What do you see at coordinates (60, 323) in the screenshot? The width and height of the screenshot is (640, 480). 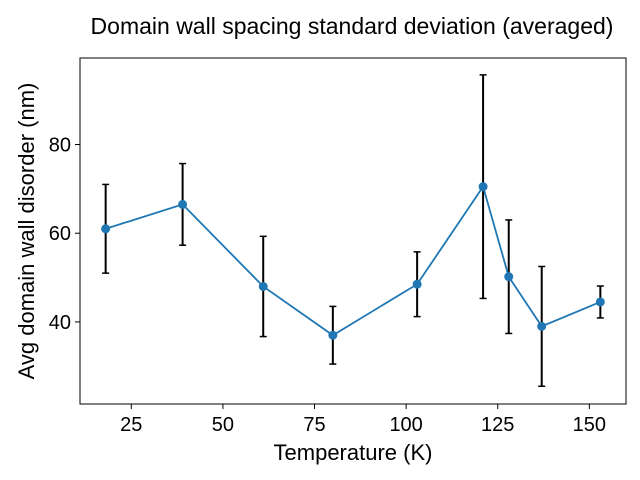 I see `y-tick-label: 40` at bounding box center [60, 323].